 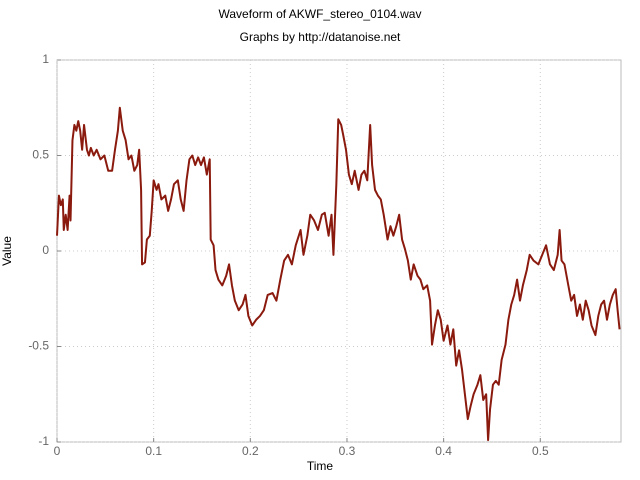 What do you see at coordinates (40, 155) in the screenshot?
I see `y-tick-label: 0.5` at bounding box center [40, 155].